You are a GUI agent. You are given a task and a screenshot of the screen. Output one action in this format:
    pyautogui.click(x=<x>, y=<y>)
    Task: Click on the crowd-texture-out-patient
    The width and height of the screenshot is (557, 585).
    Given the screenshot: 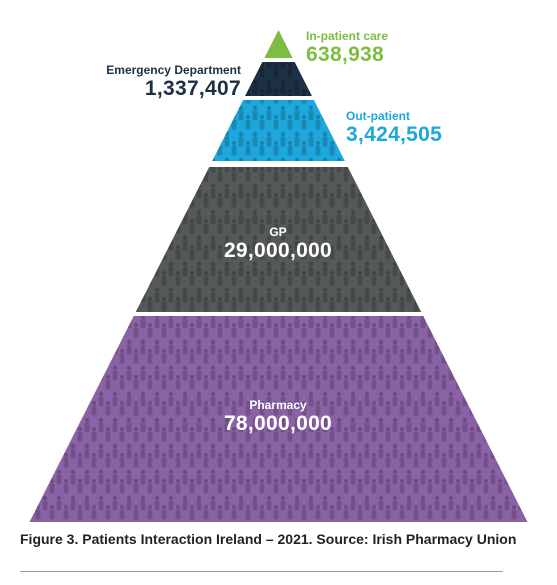 What is the action you would take?
    pyautogui.click(x=278, y=130)
    